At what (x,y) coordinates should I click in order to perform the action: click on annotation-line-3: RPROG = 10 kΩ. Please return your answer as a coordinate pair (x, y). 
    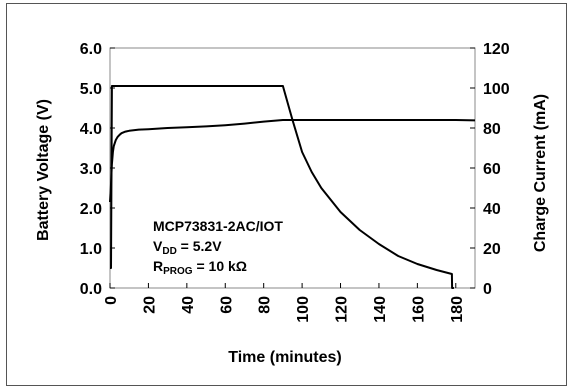
    Looking at the image, I should click on (200, 267).